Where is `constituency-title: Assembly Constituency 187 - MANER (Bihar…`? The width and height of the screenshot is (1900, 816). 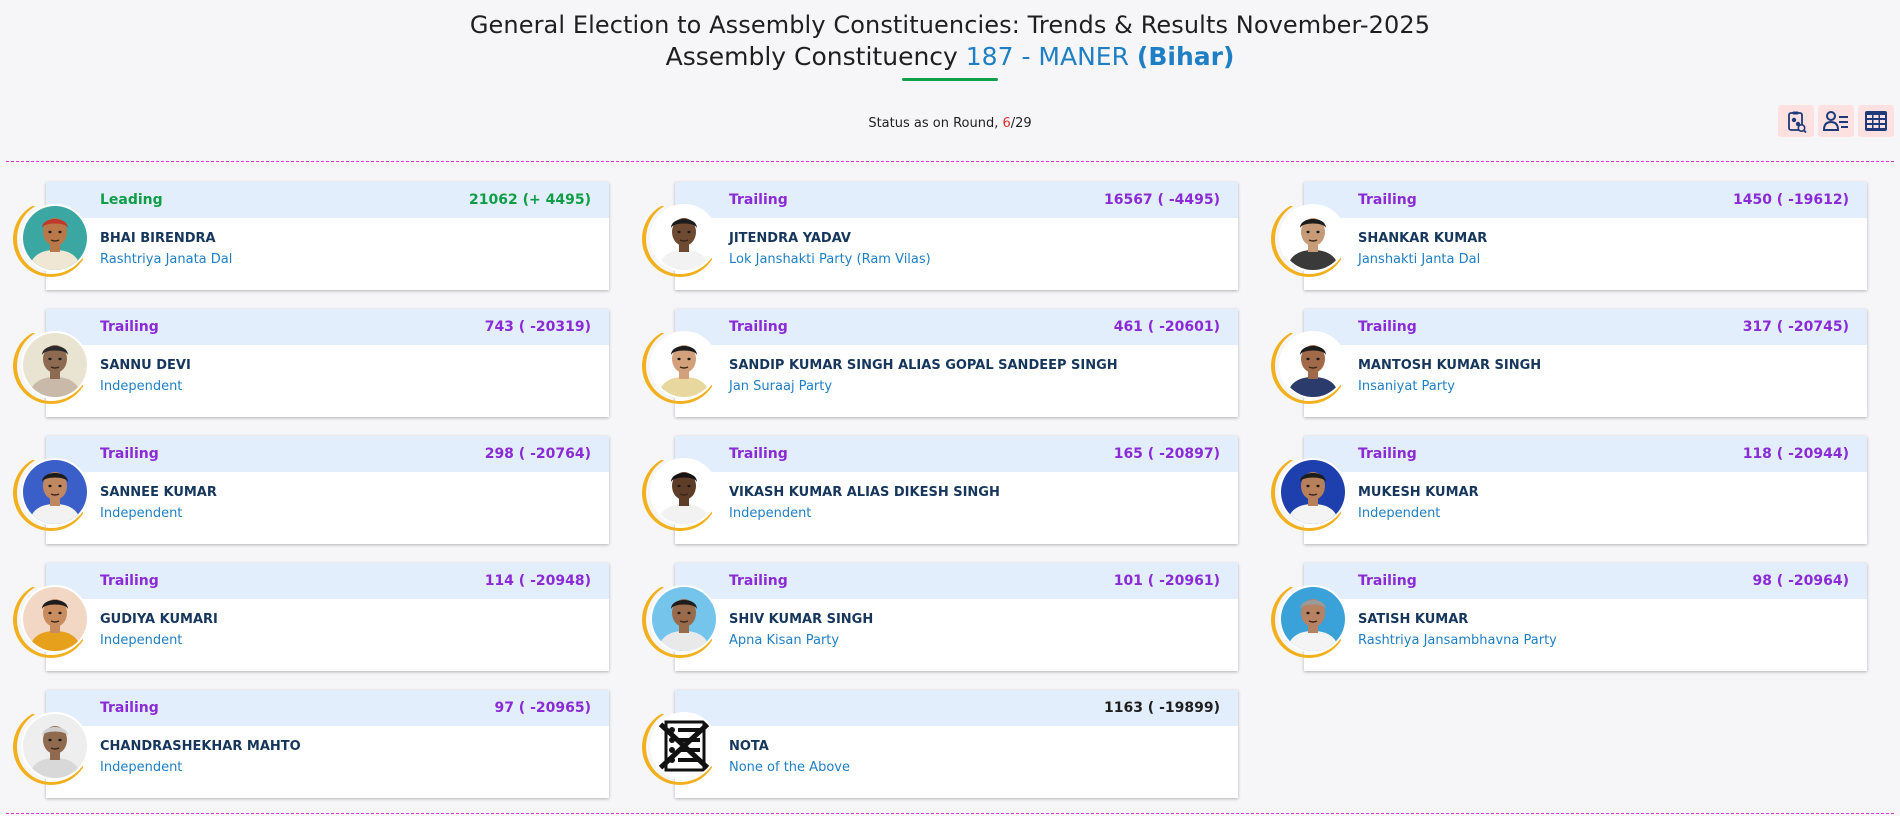 constituency-title: Assembly Constituency 187 - MANER (Bihar… is located at coordinates (950, 57).